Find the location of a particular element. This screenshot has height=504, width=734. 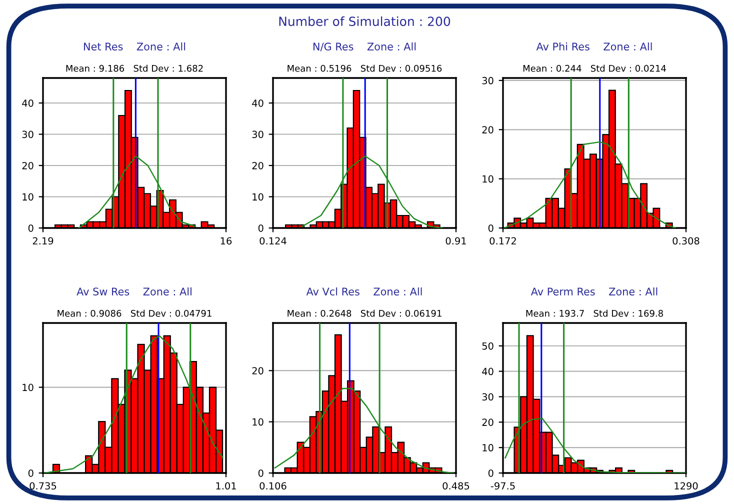

x-tick-label: 16 is located at coordinates (226, 241).